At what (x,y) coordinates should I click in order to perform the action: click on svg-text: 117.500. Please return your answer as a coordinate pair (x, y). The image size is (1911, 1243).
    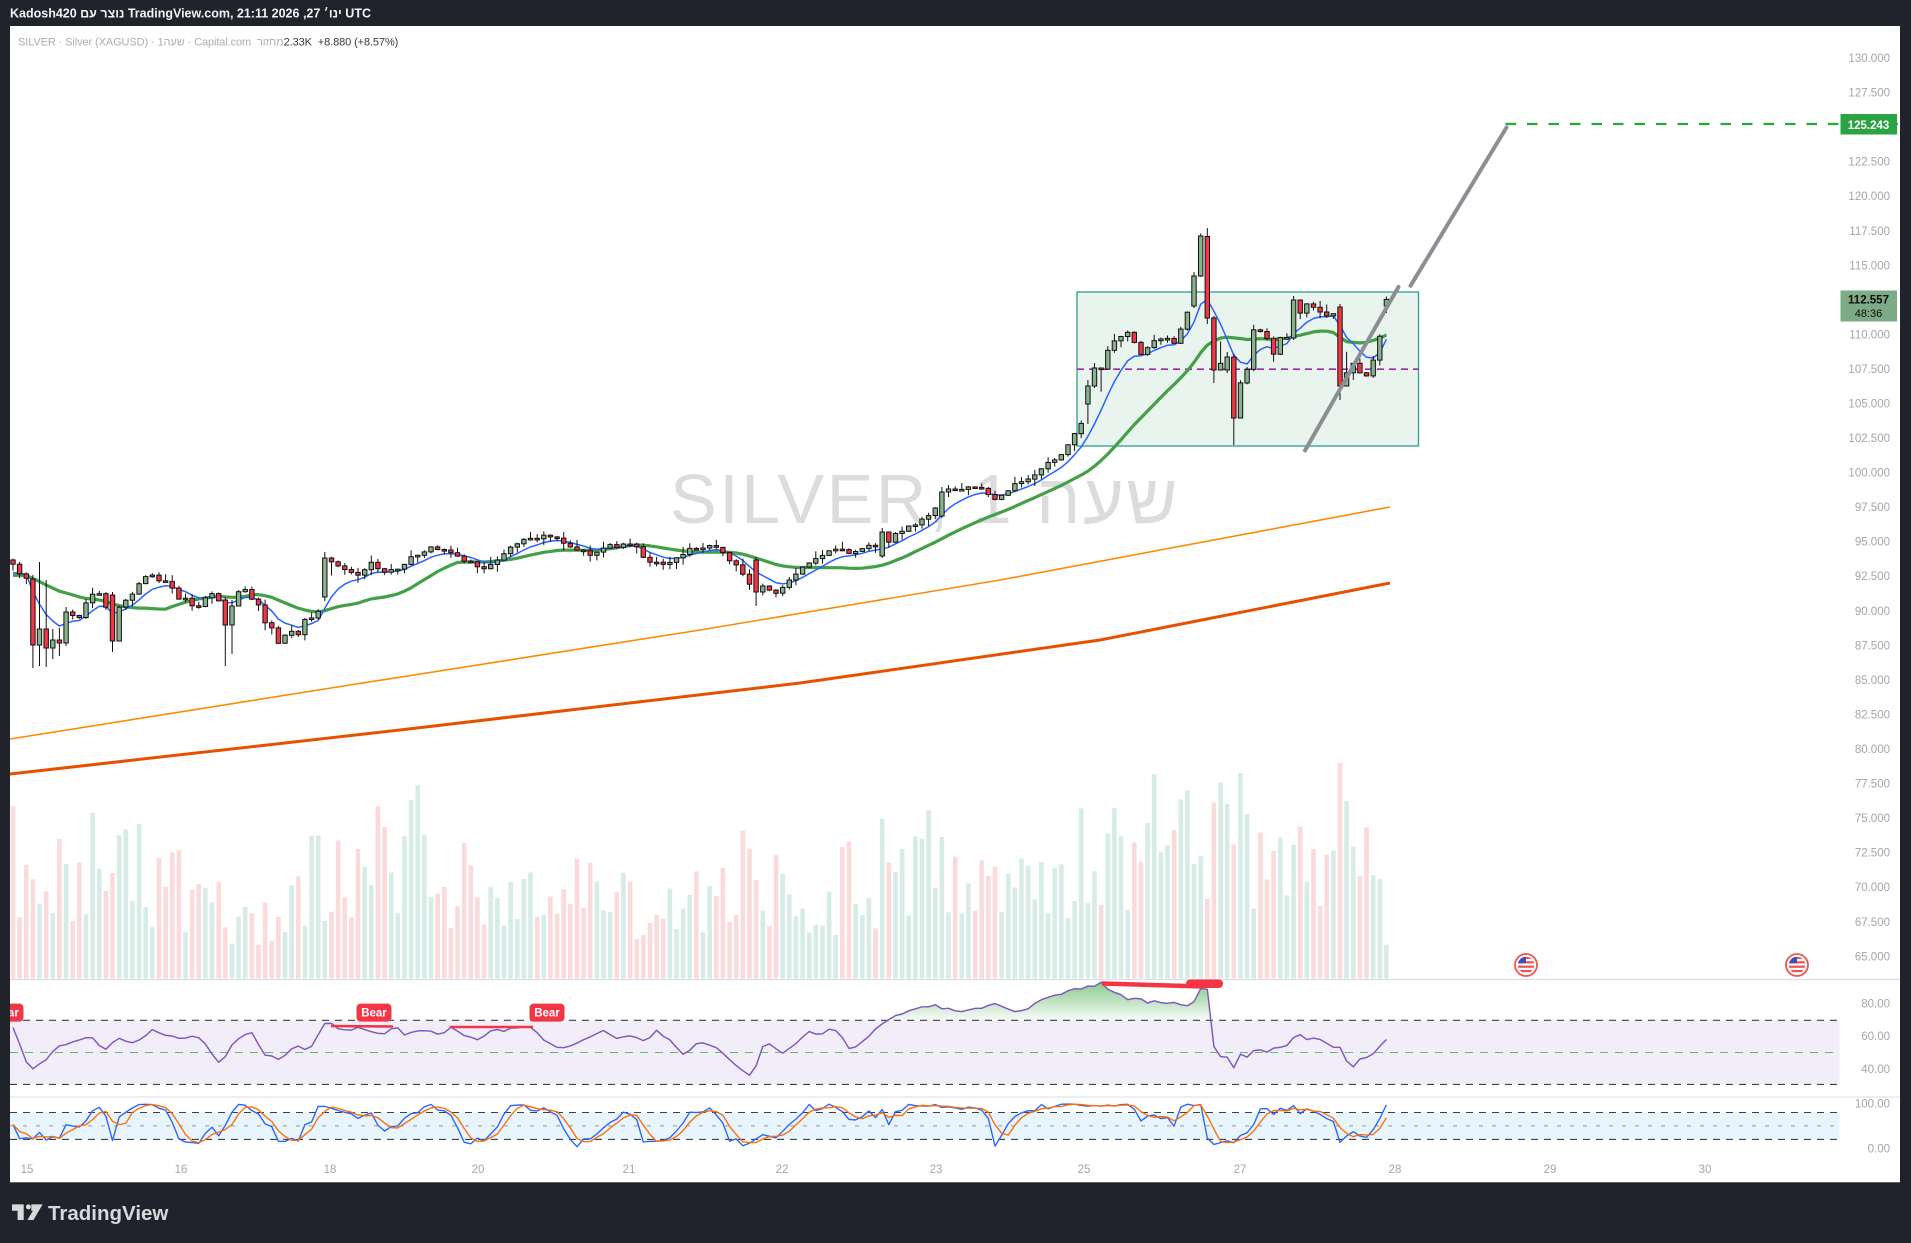
    Looking at the image, I should click on (1869, 232).